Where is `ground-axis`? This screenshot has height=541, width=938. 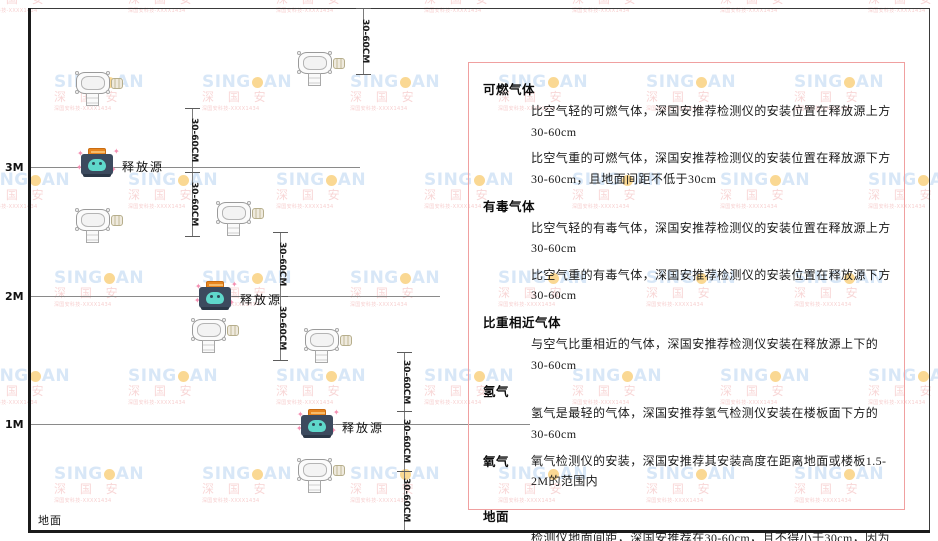
ground-axis is located at coordinates (479, 531).